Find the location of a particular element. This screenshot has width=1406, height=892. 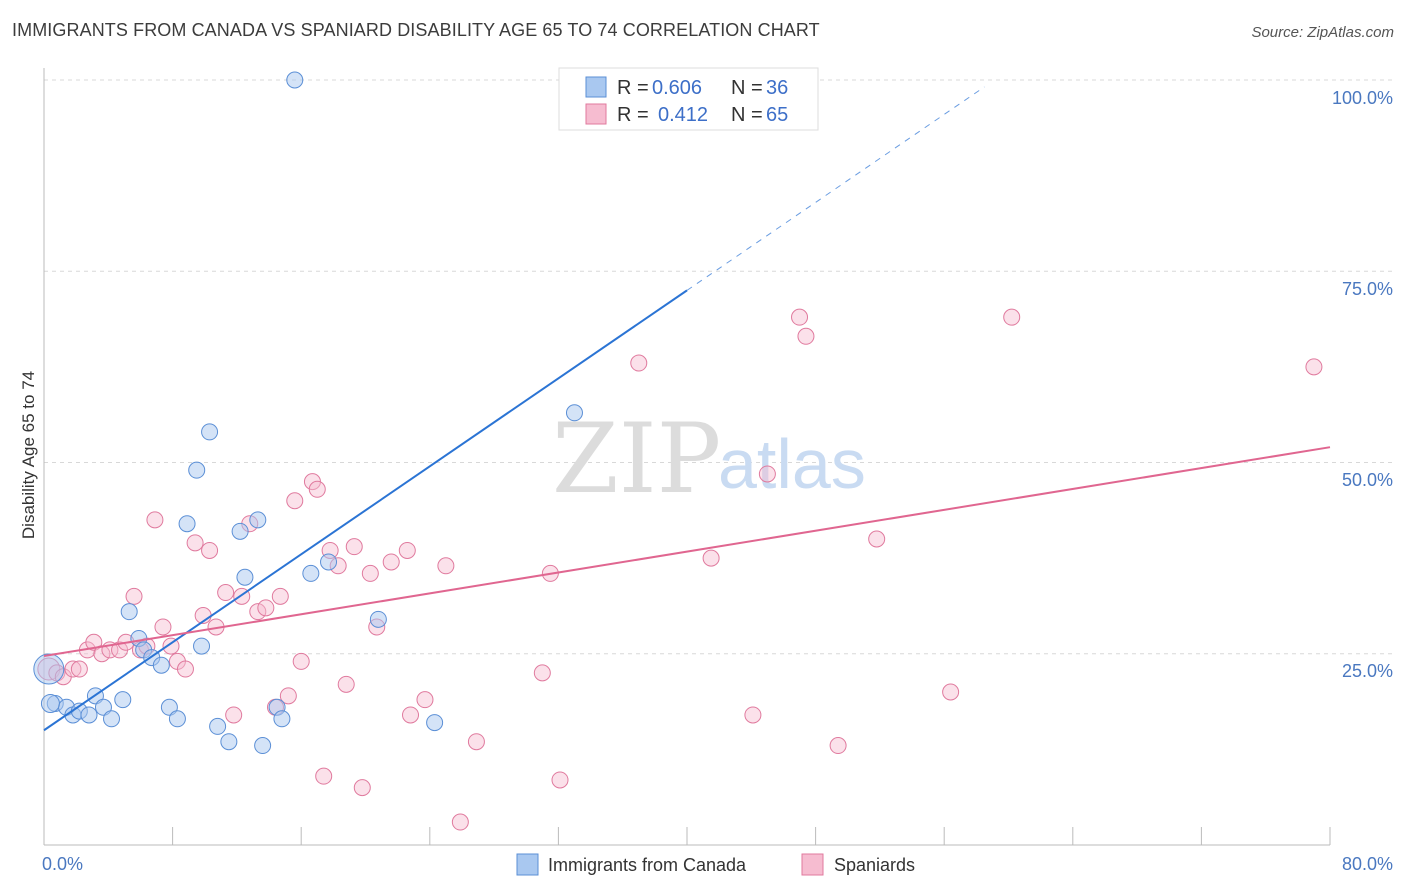

legend-swatch-spain is located at coordinates (596, 114).